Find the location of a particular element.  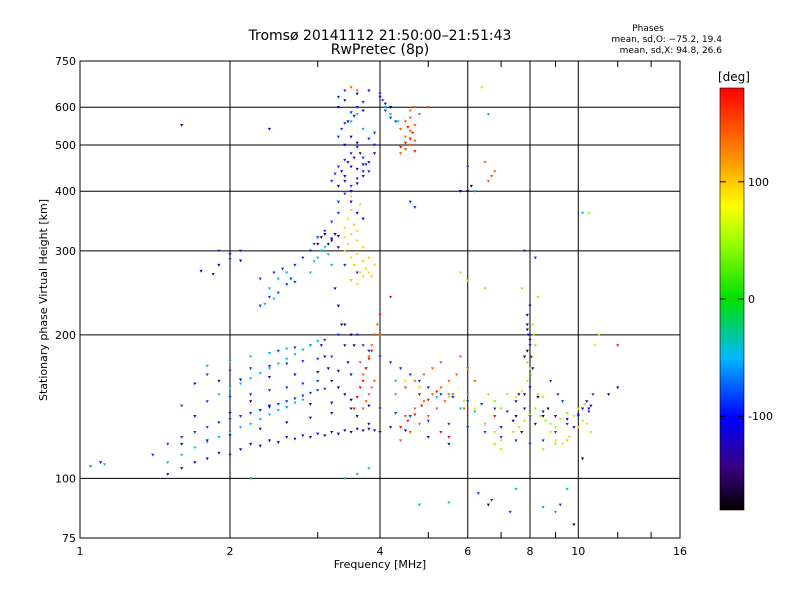

y-tick-label: 500 is located at coordinates (65, 145).